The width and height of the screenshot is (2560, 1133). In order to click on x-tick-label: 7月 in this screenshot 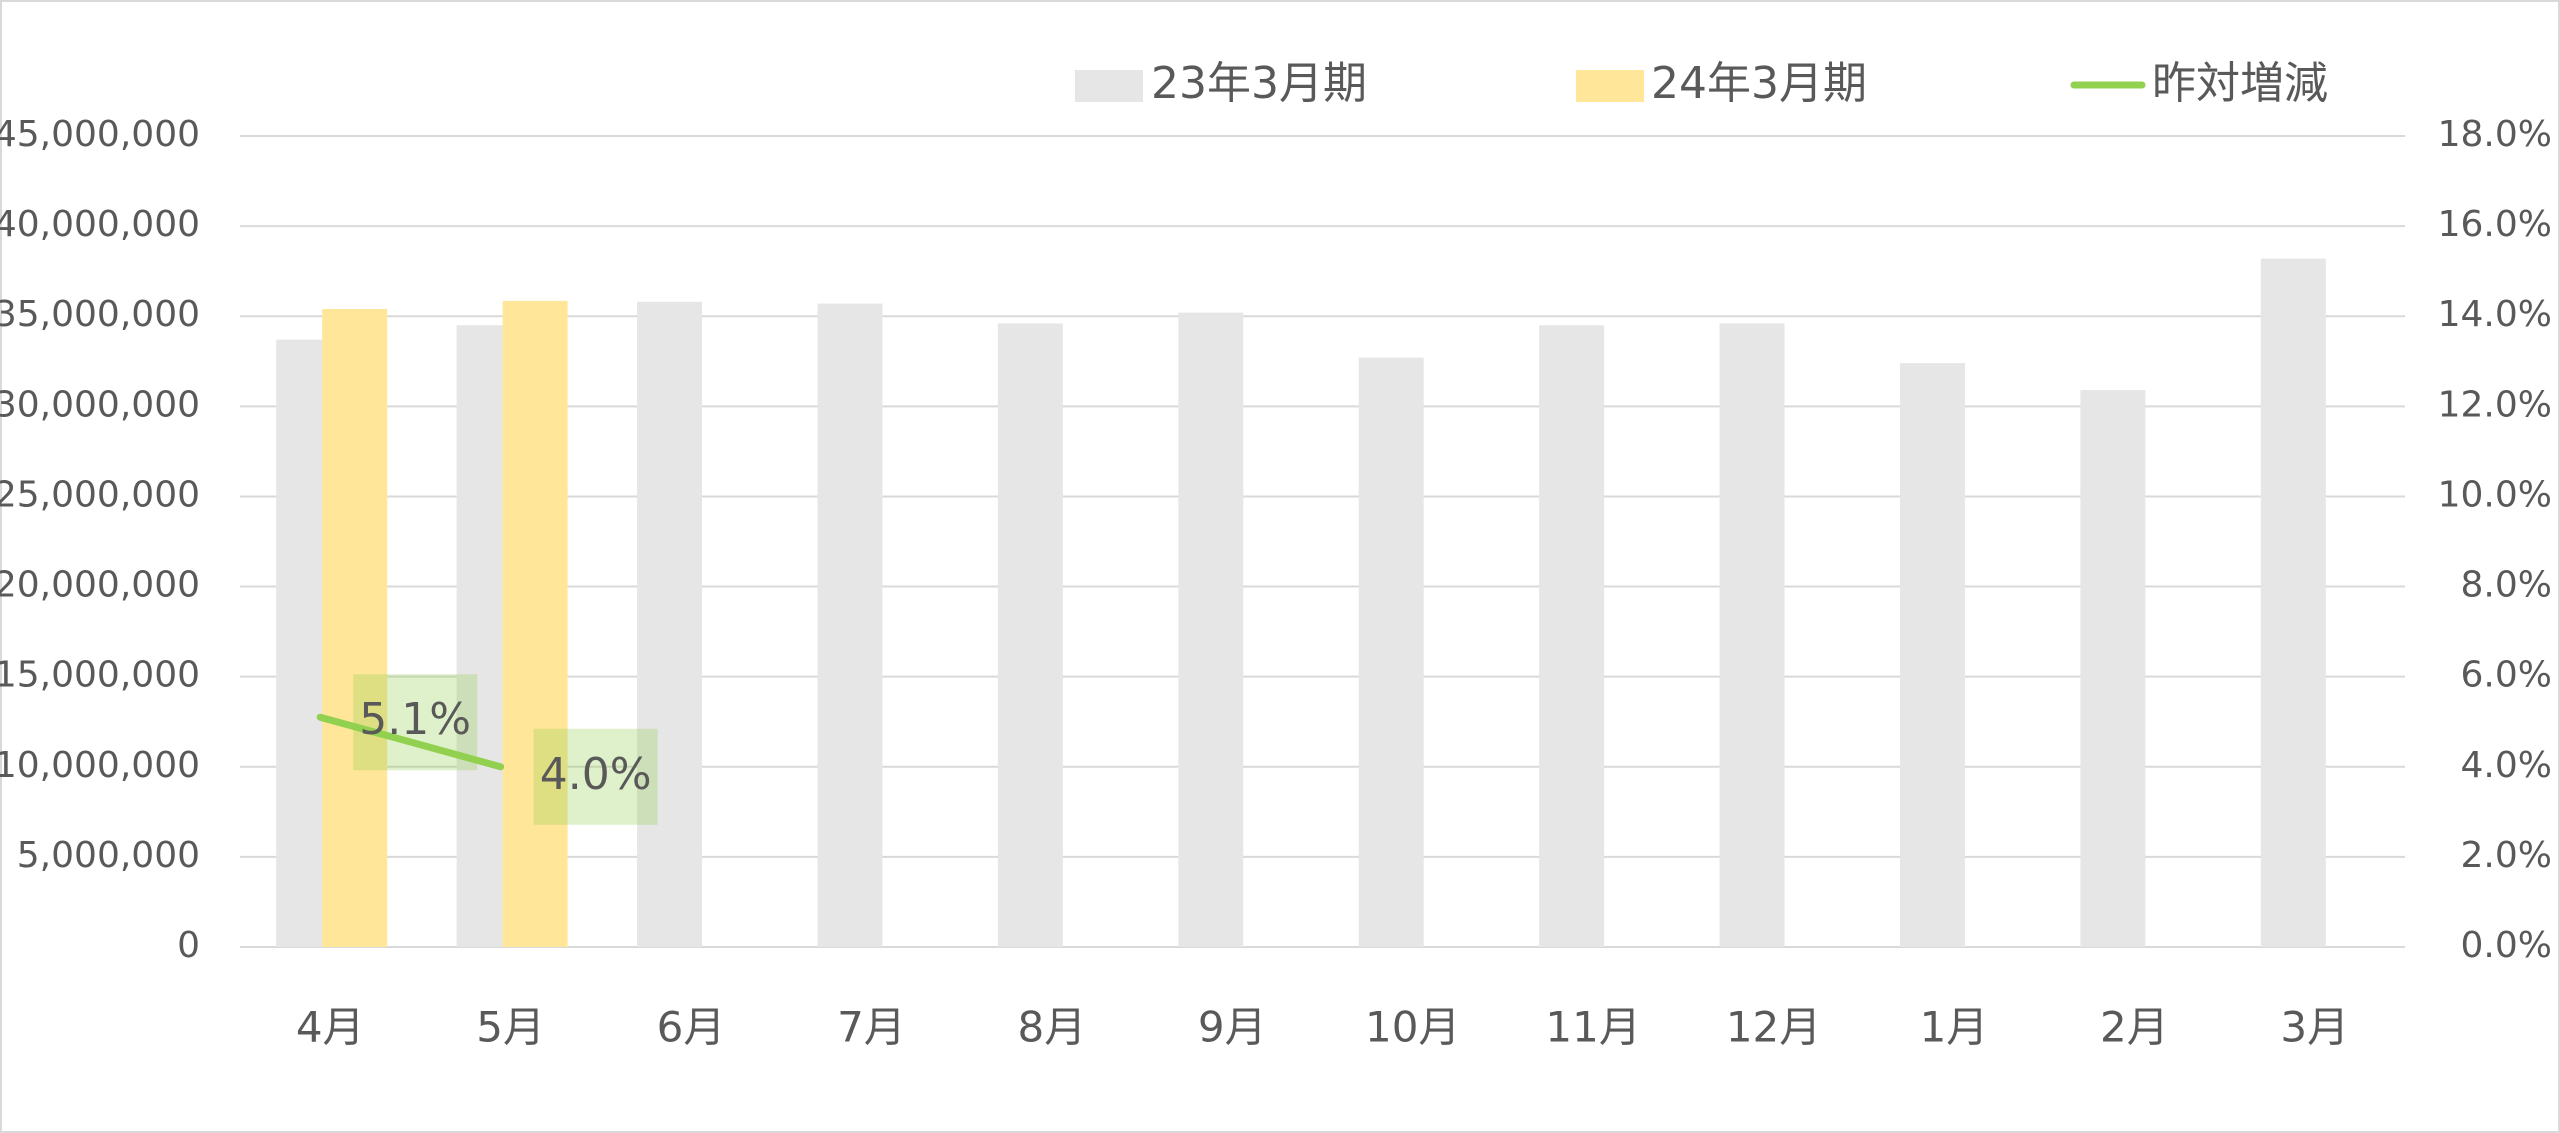, I will do `click(871, 1027)`.